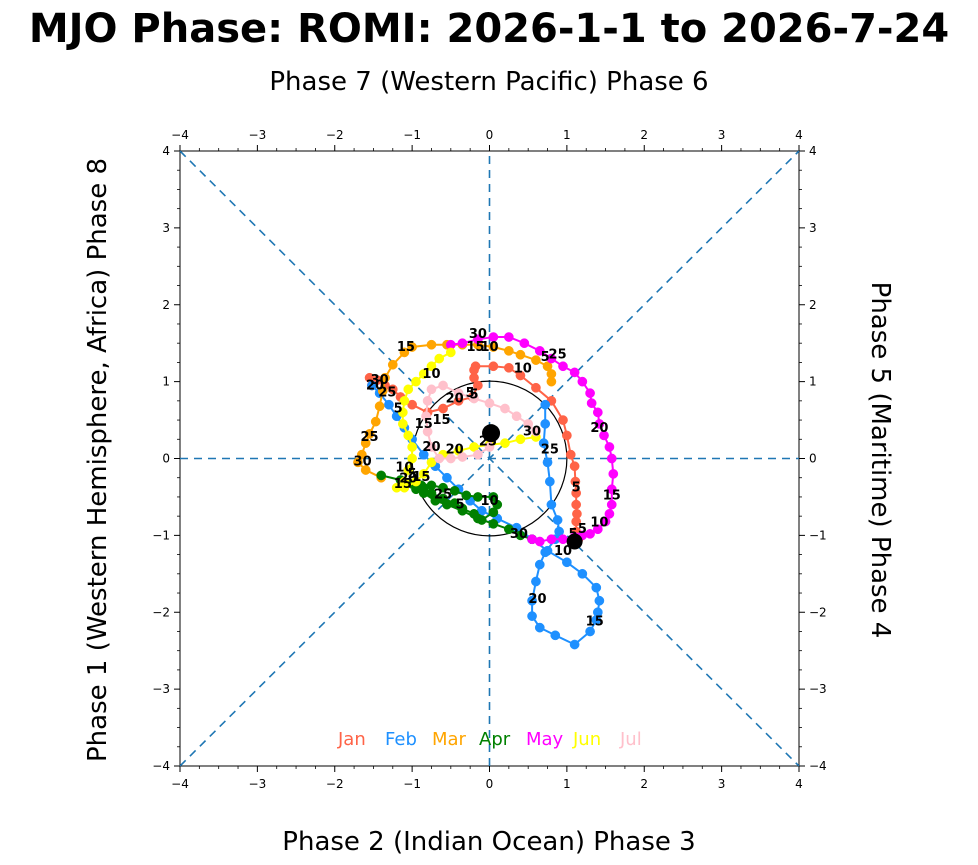 The height and width of the screenshot is (865, 978). What do you see at coordinates (166, 305) in the screenshot?
I see `y-tick-label: 2` at bounding box center [166, 305].